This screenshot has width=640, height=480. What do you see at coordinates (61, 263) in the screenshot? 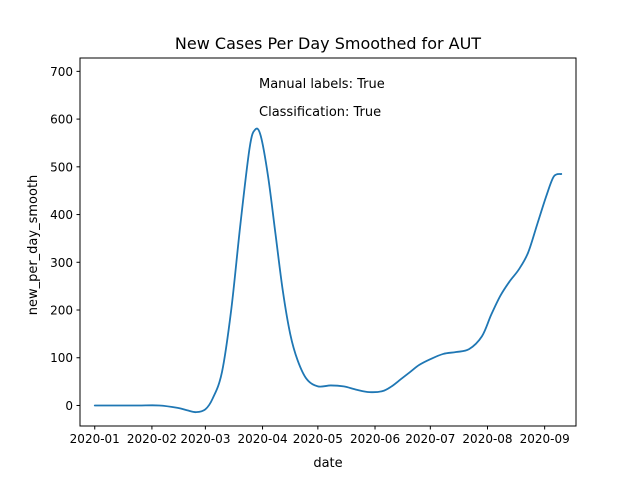
I see `y-tick-label: 300` at bounding box center [61, 263].